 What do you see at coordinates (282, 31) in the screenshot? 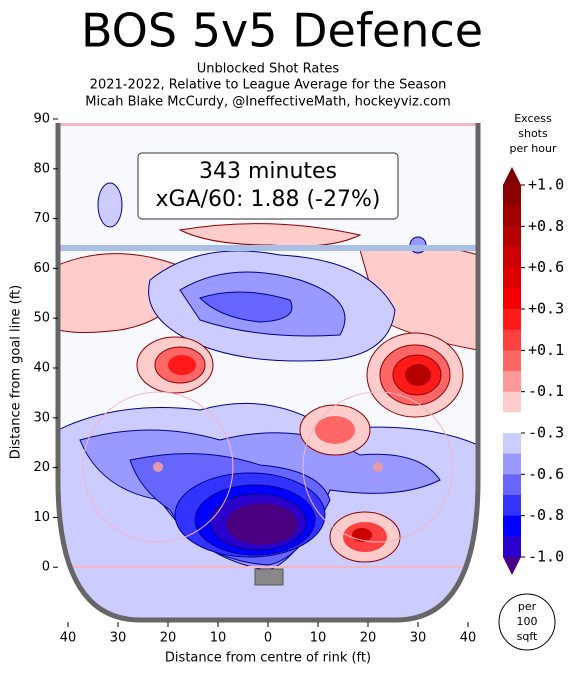
I see `chart-title: BOS 5v5 Defence` at bounding box center [282, 31].